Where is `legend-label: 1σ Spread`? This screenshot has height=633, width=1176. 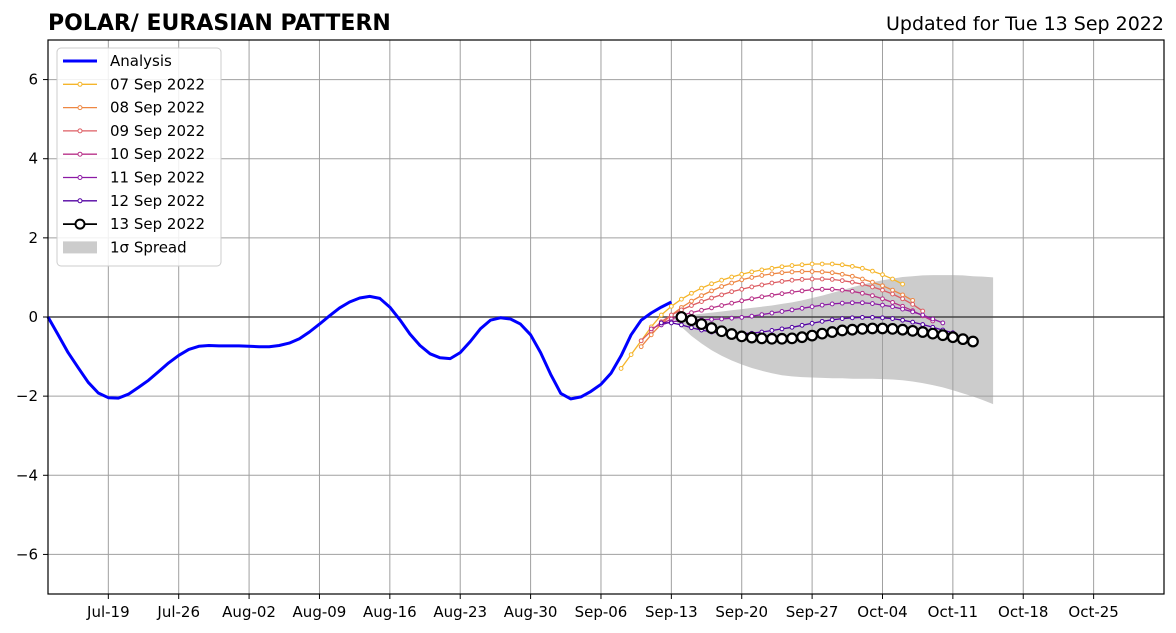
legend-label: 1σ Spread is located at coordinates (148, 247).